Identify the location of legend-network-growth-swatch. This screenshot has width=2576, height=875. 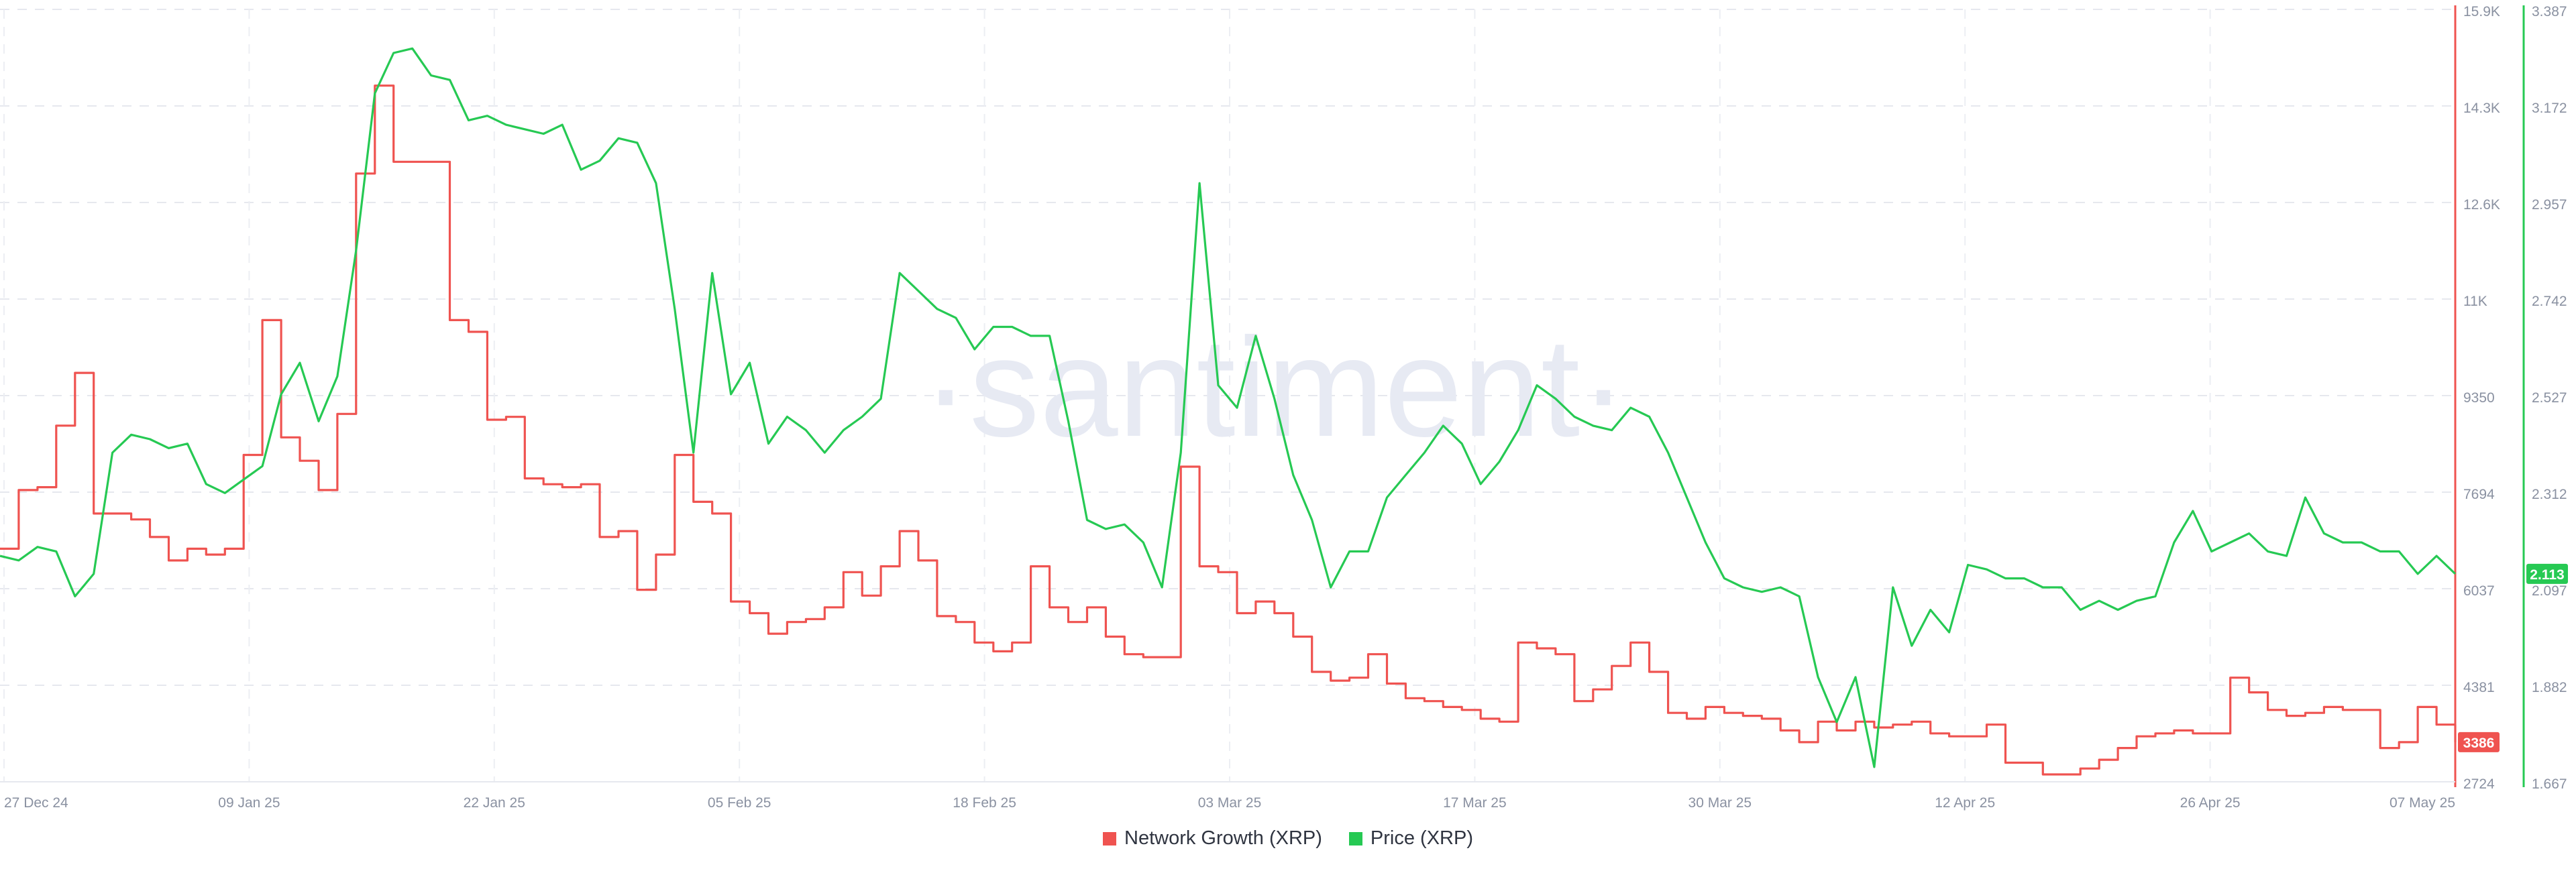
(1110, 838).